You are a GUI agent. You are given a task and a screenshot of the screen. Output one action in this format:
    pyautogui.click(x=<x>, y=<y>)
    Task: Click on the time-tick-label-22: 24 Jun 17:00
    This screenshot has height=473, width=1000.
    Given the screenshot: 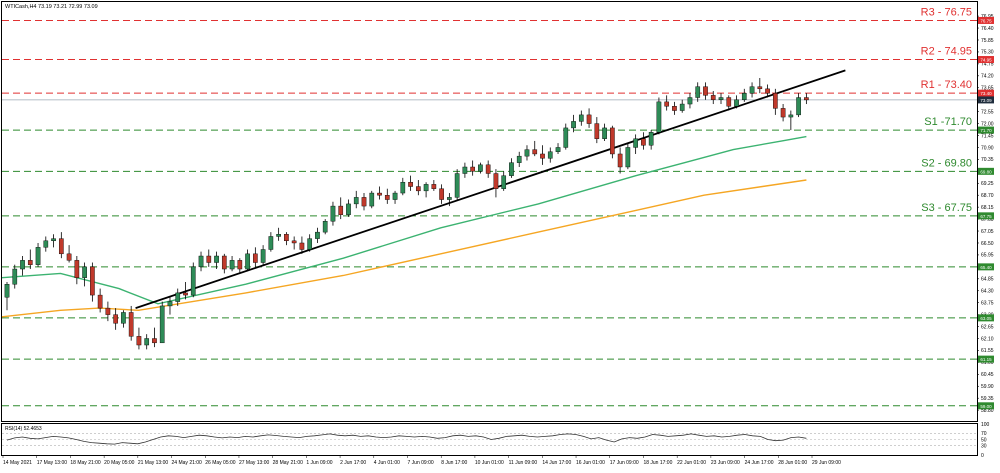 What is the action you would take?
    pyautogui.click(x=759, y=463)
    